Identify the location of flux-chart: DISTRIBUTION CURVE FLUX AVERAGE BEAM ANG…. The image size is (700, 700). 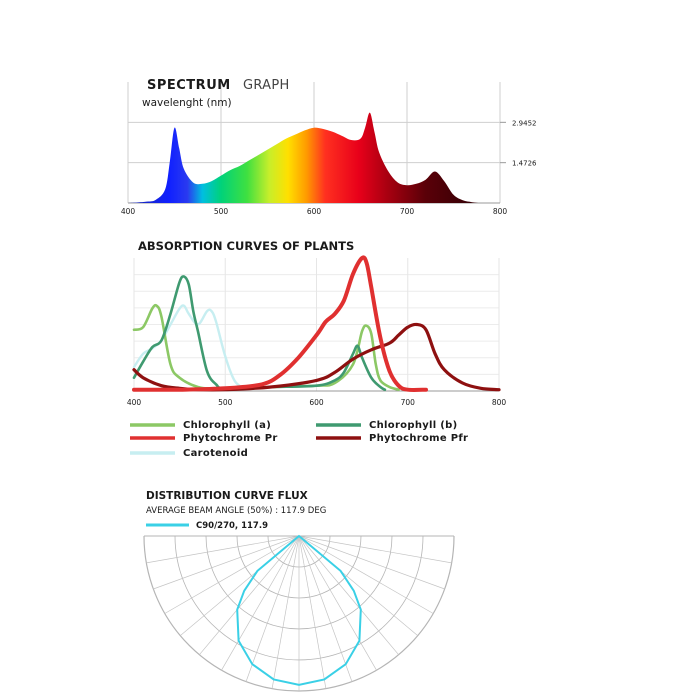
(299, 591).